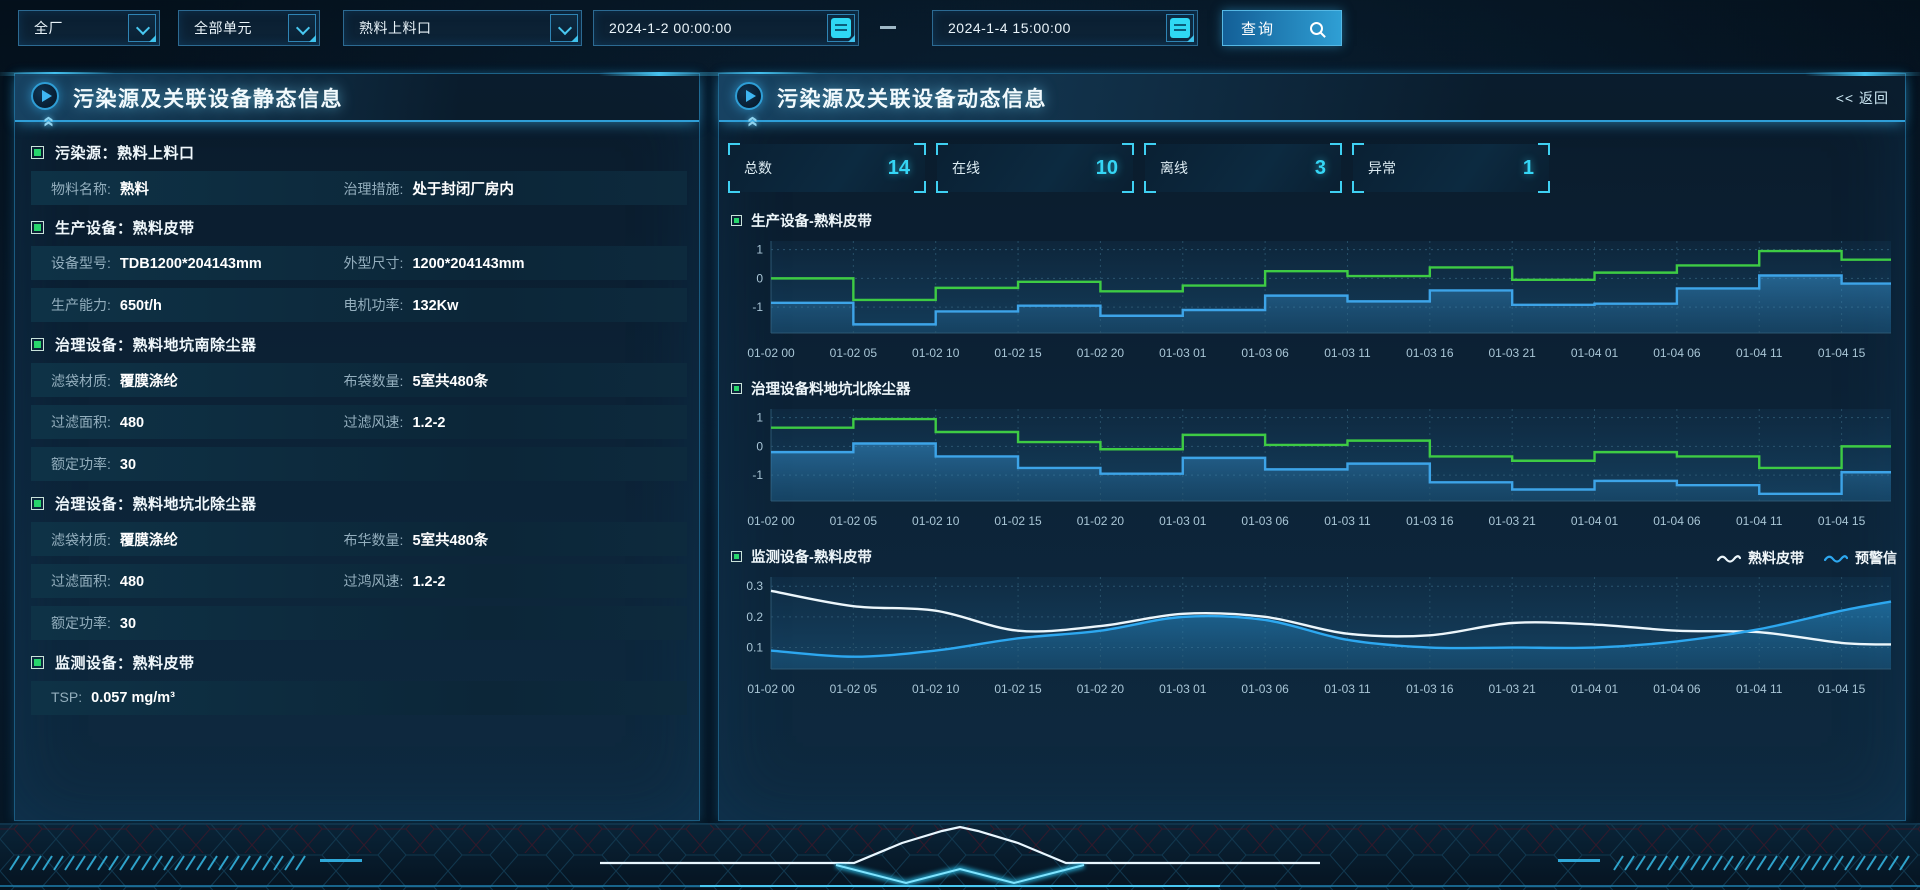 Image resolution: width=1920 pixels, height=890 pixels. What do you see at coordinates (125, 663) in the screenshot?
I see `section-header-label: 监测设备：熟料皮带` at bounding box center [125, 663].